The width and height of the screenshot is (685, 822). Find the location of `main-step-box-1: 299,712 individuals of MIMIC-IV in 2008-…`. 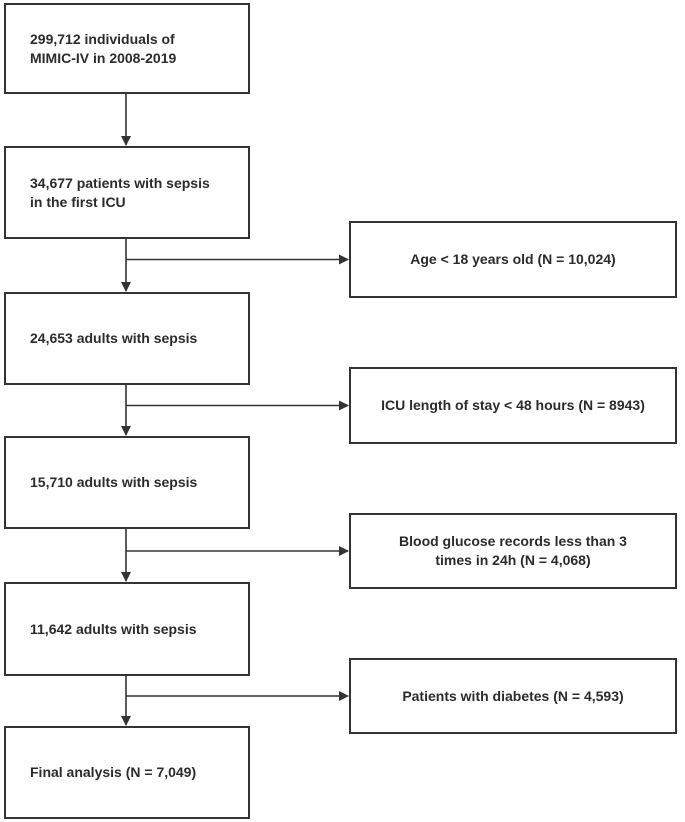

main-step-box-1: 299,712 individuals of MIMIC-IV in 2008-… is located at coordinates (127, 48).